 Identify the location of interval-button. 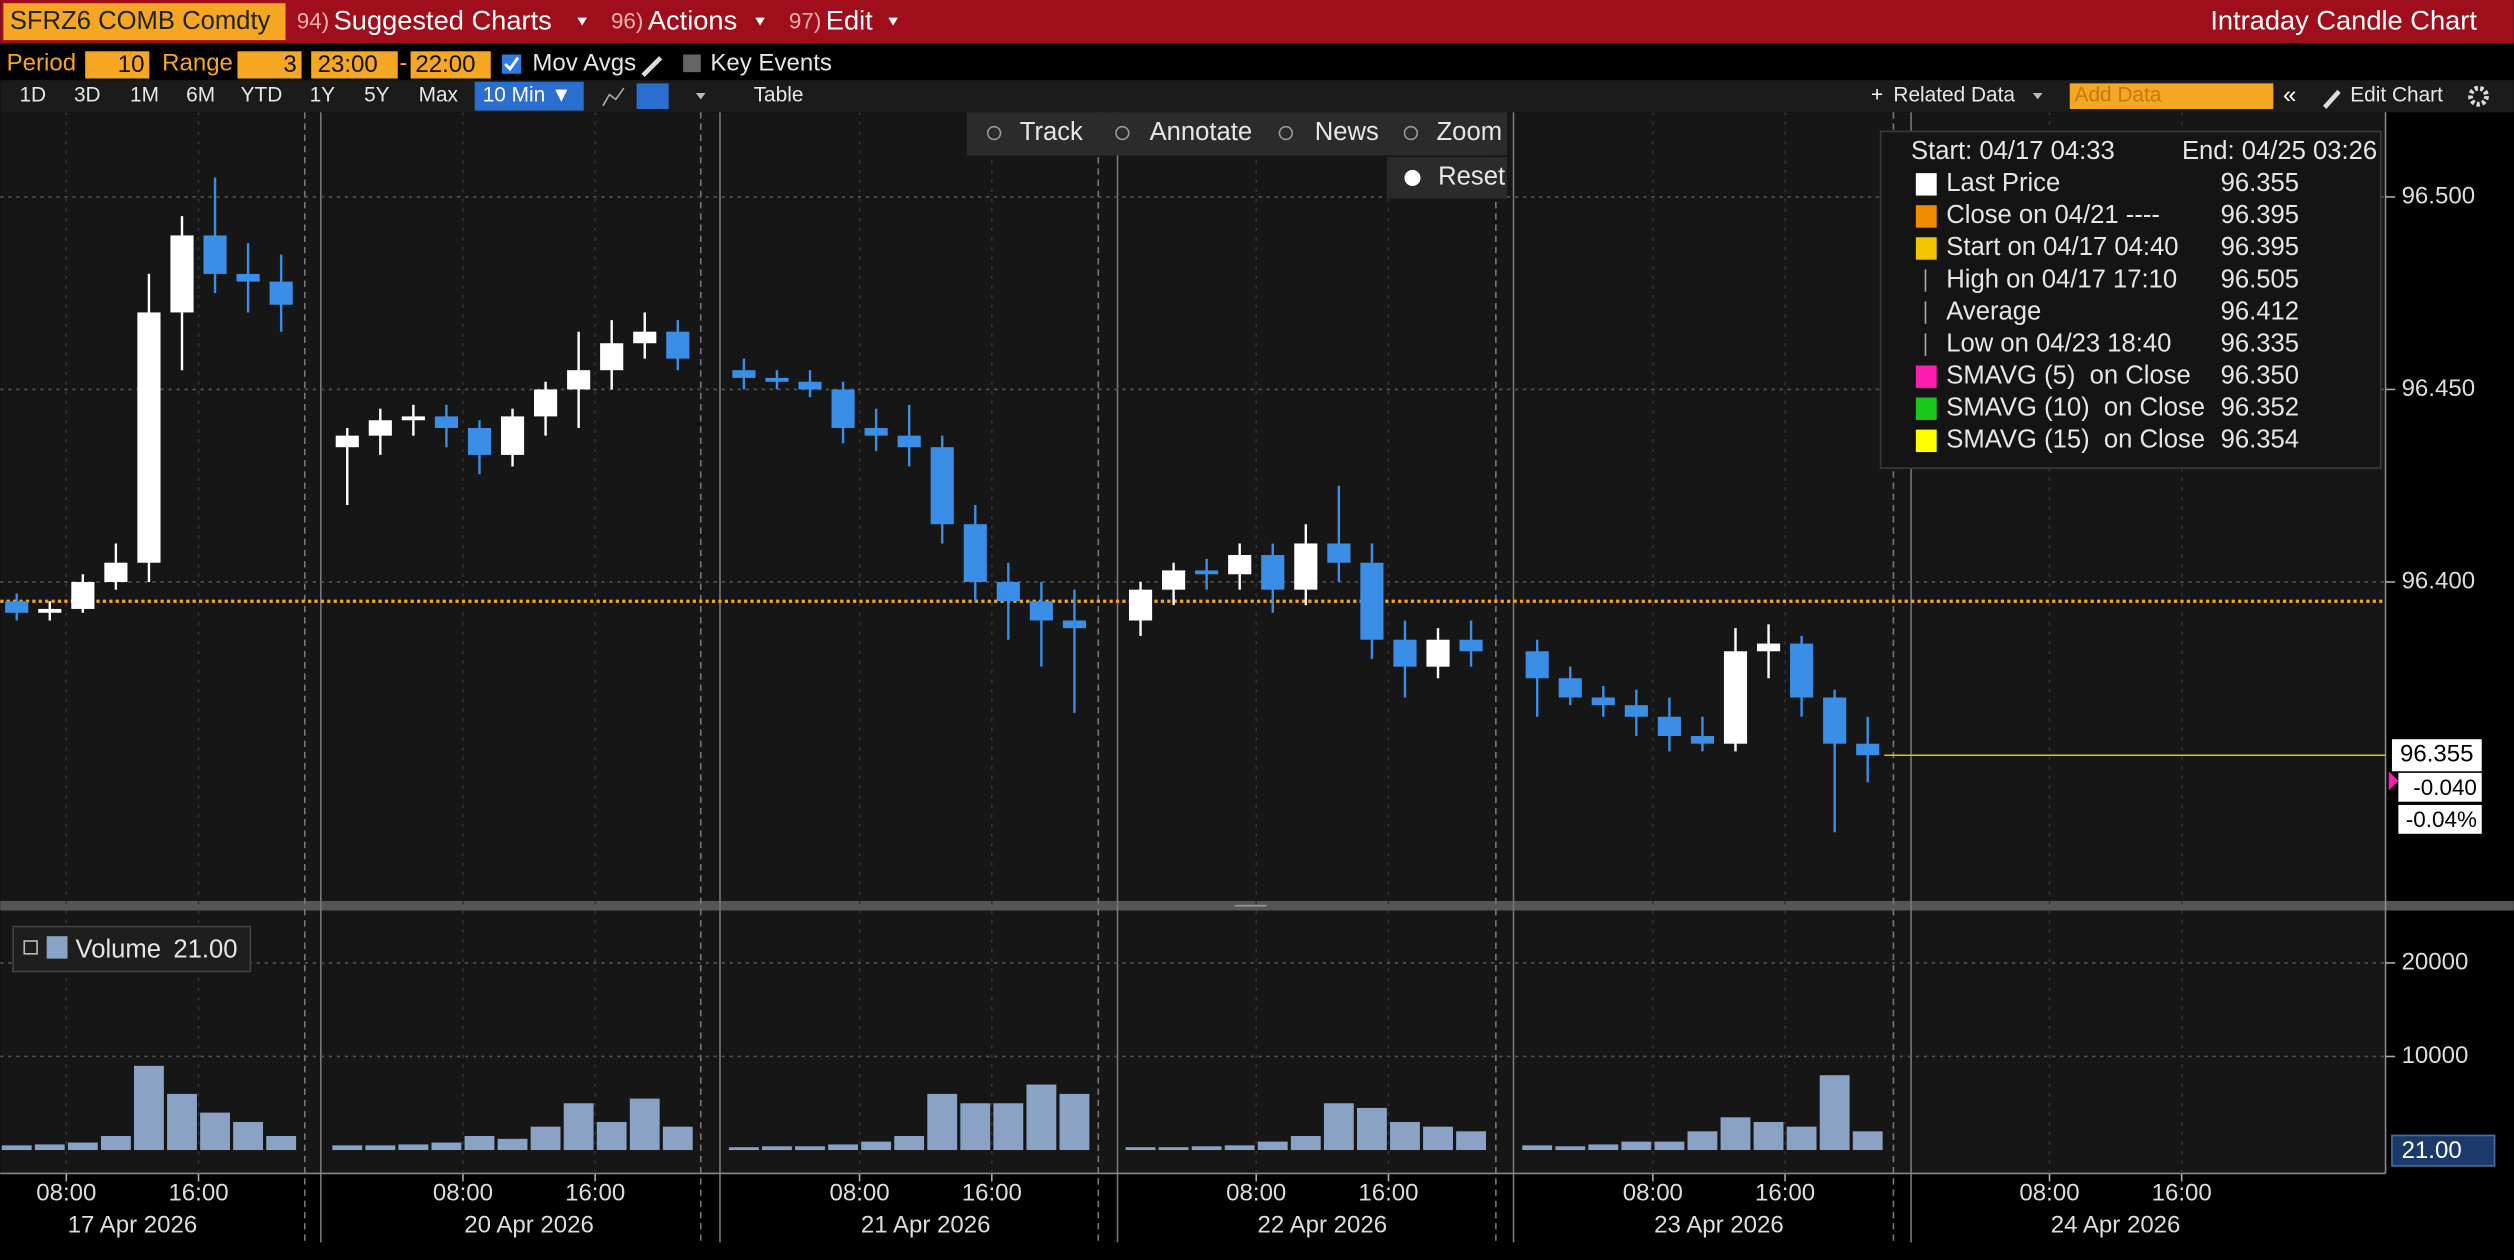
(529, 96).